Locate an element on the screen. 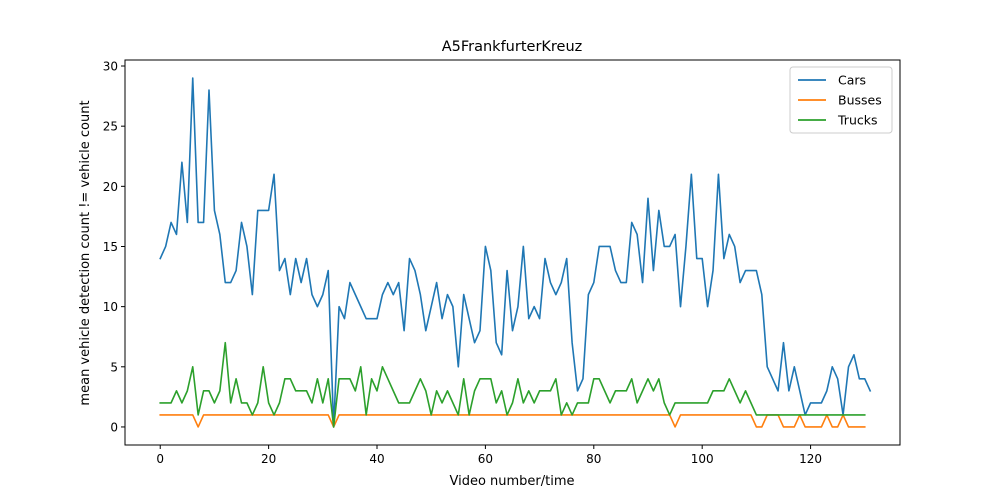  y-axis: 0 5 10 15 20 25 30 is located at coordinates (114, 247).